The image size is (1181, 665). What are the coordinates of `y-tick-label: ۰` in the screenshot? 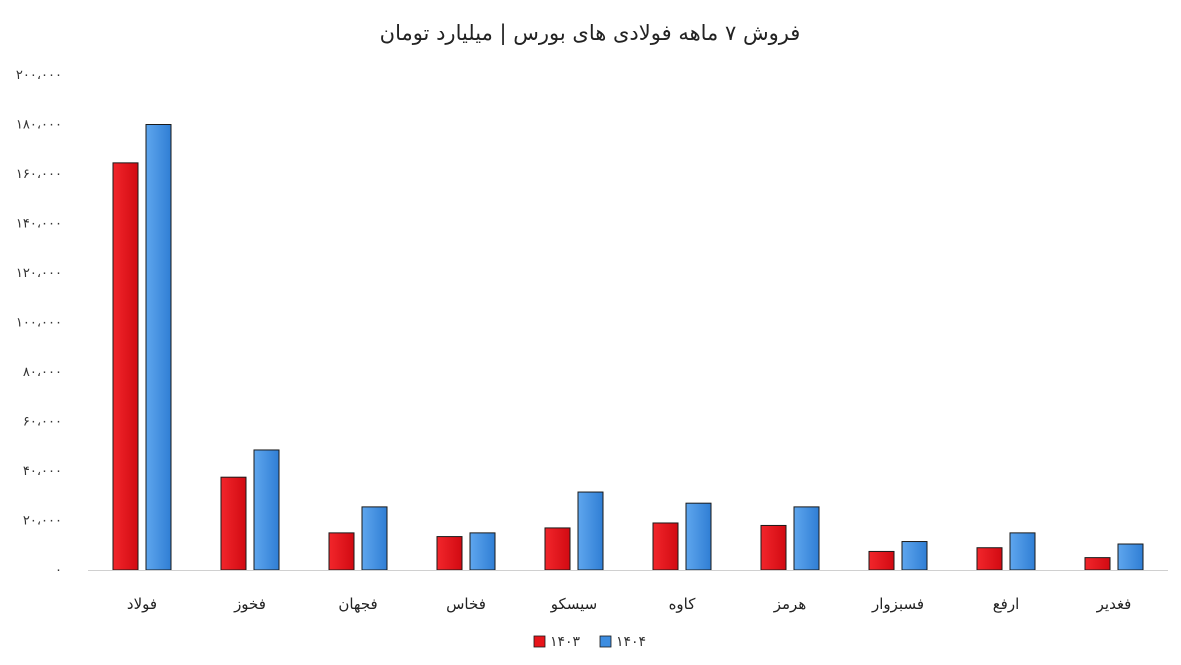 It's located at (58, 570).